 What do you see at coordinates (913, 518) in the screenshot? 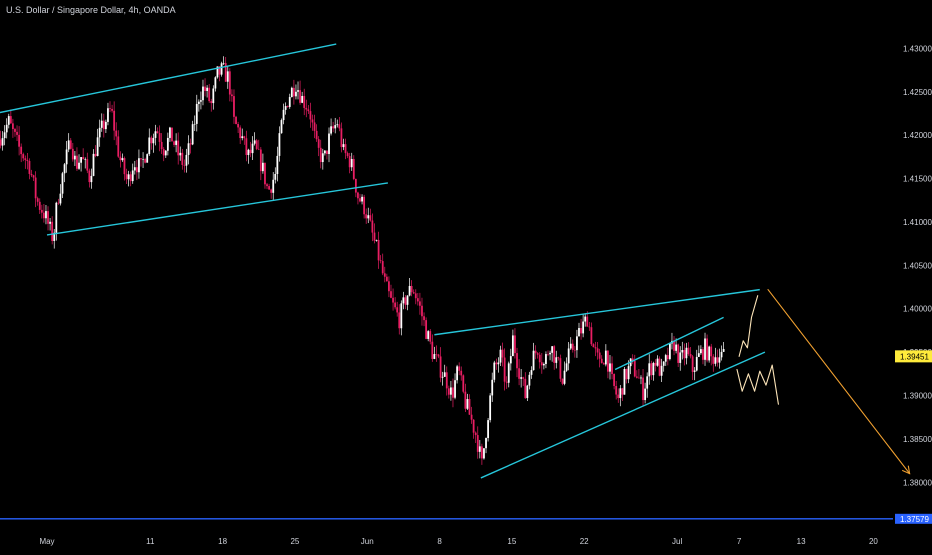
I see `horizontal-level-badge` at bounding box center [913, 518].